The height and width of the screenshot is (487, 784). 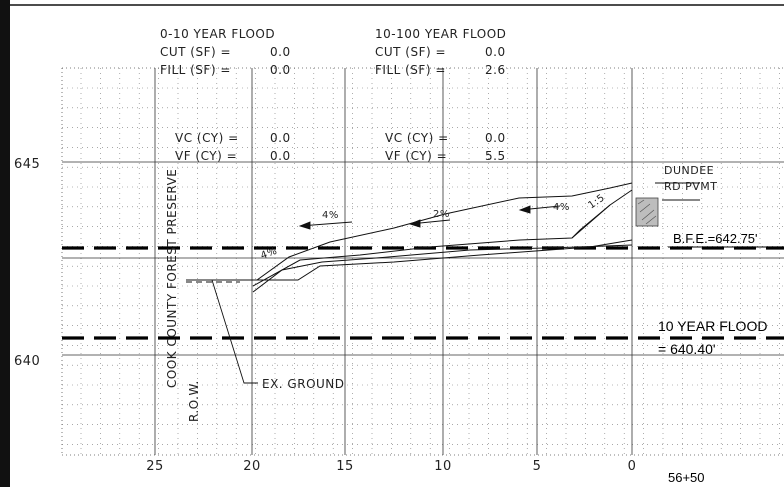 What do you see at coordinates (207, 138) in the screenshot?
I see `summary-left-vc-label: VC (CY) =` at bounding box center [207, 138].